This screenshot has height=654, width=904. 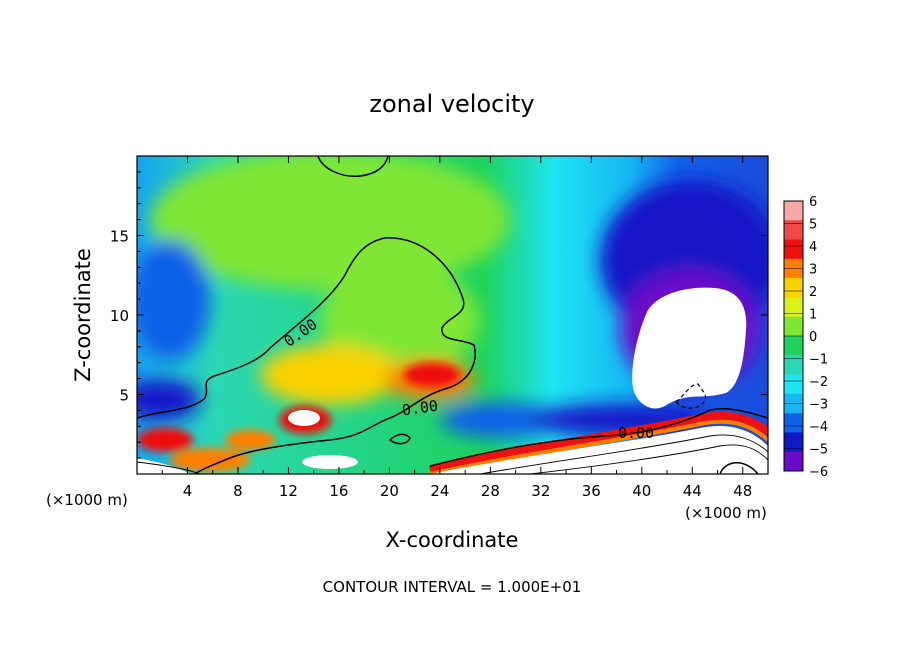 What do you see at coordinates (813, 270) in the screenshot?
I see `colorbar-label: 3` at bounding box center [813, 270].